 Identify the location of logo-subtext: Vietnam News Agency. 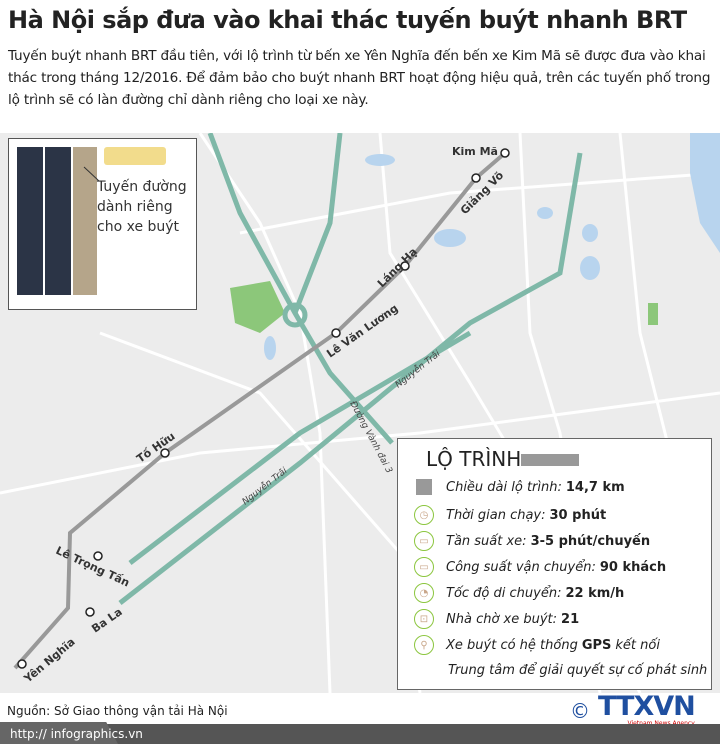
(646, 723).